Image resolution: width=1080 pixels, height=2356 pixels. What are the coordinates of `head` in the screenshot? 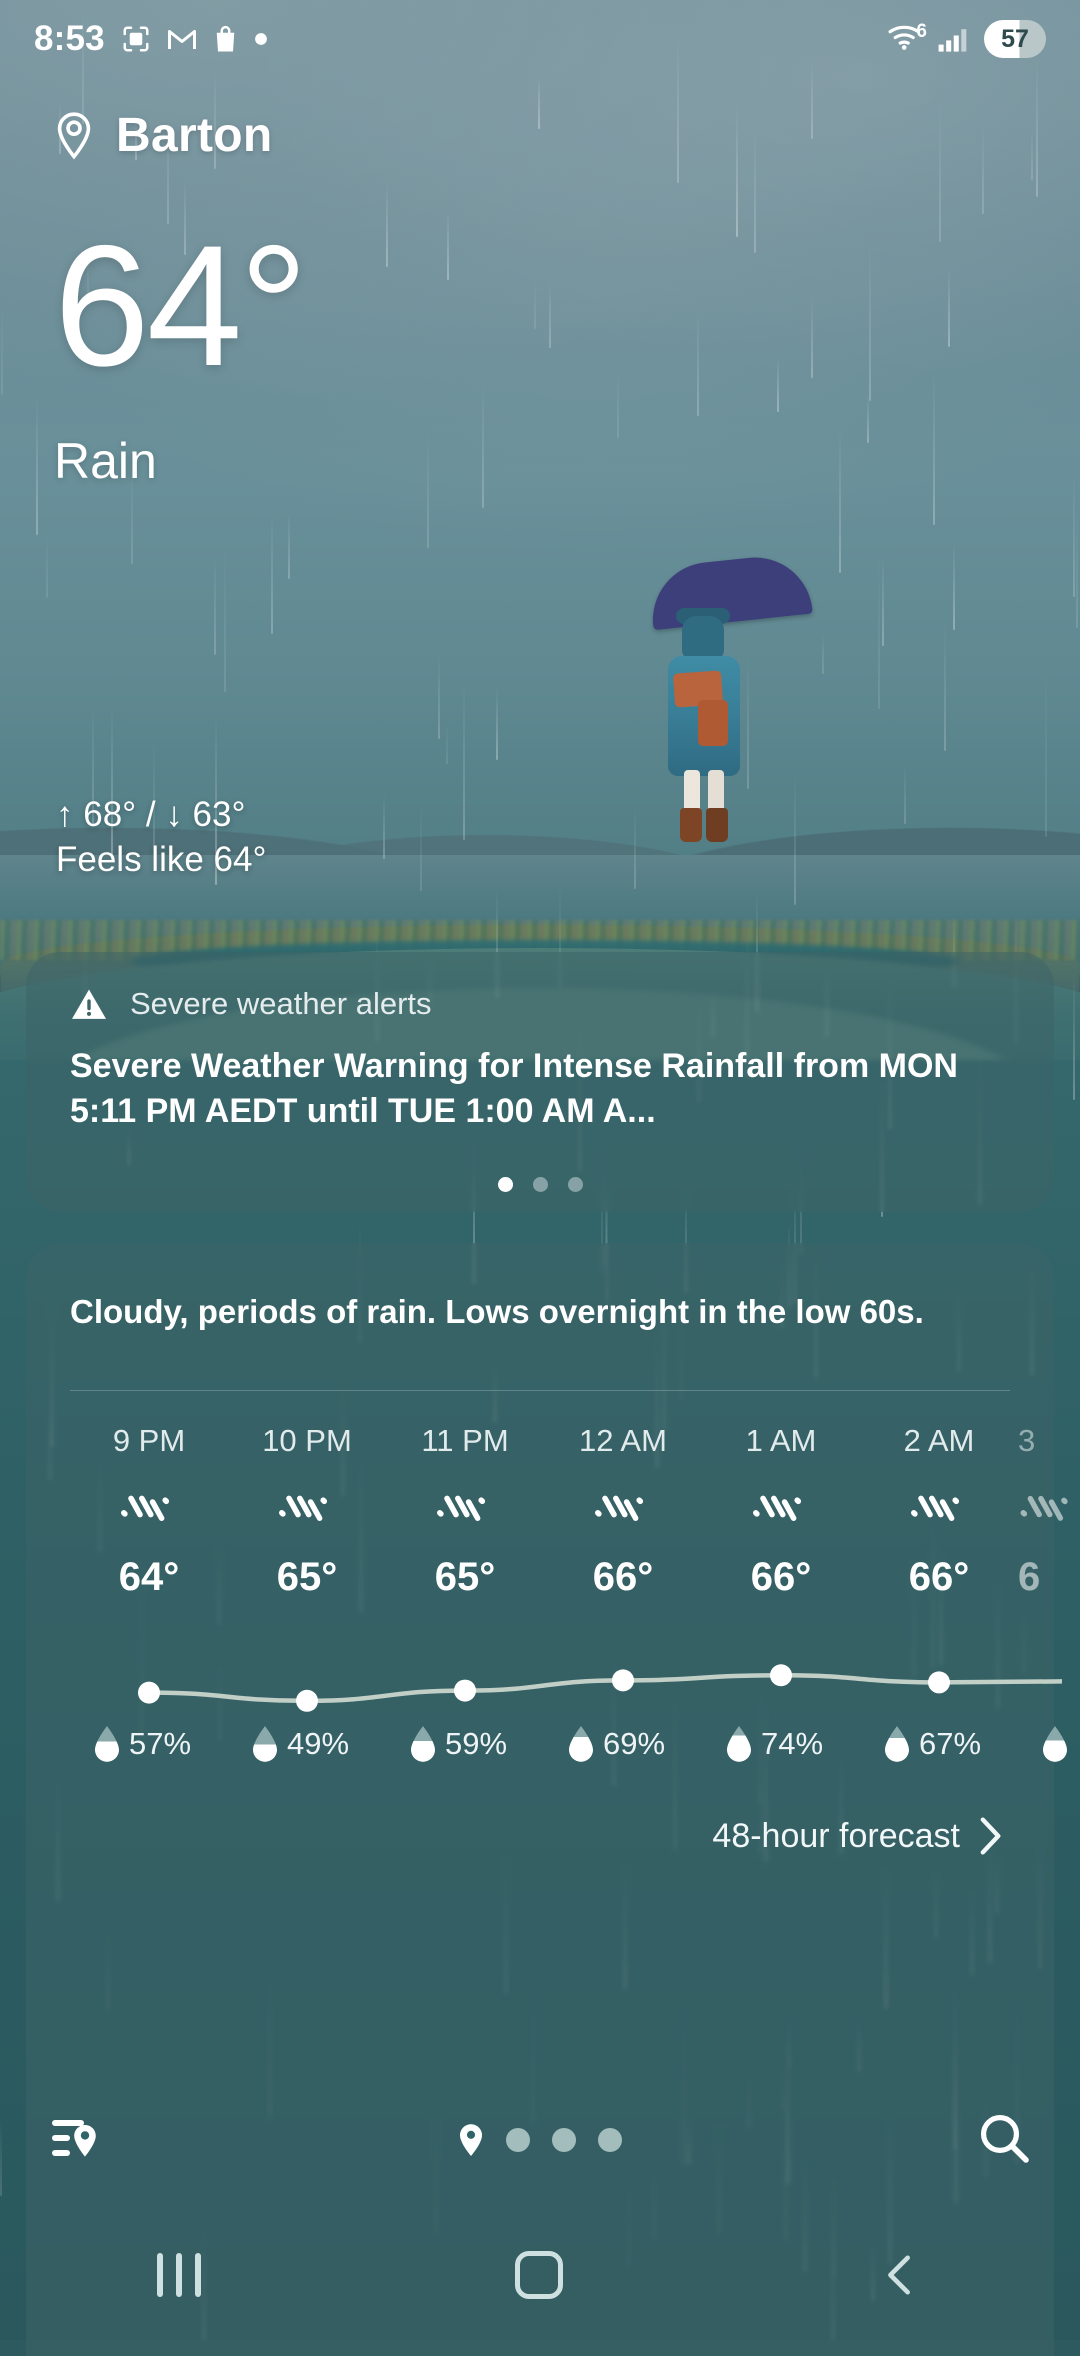 It's located at (703, 638).